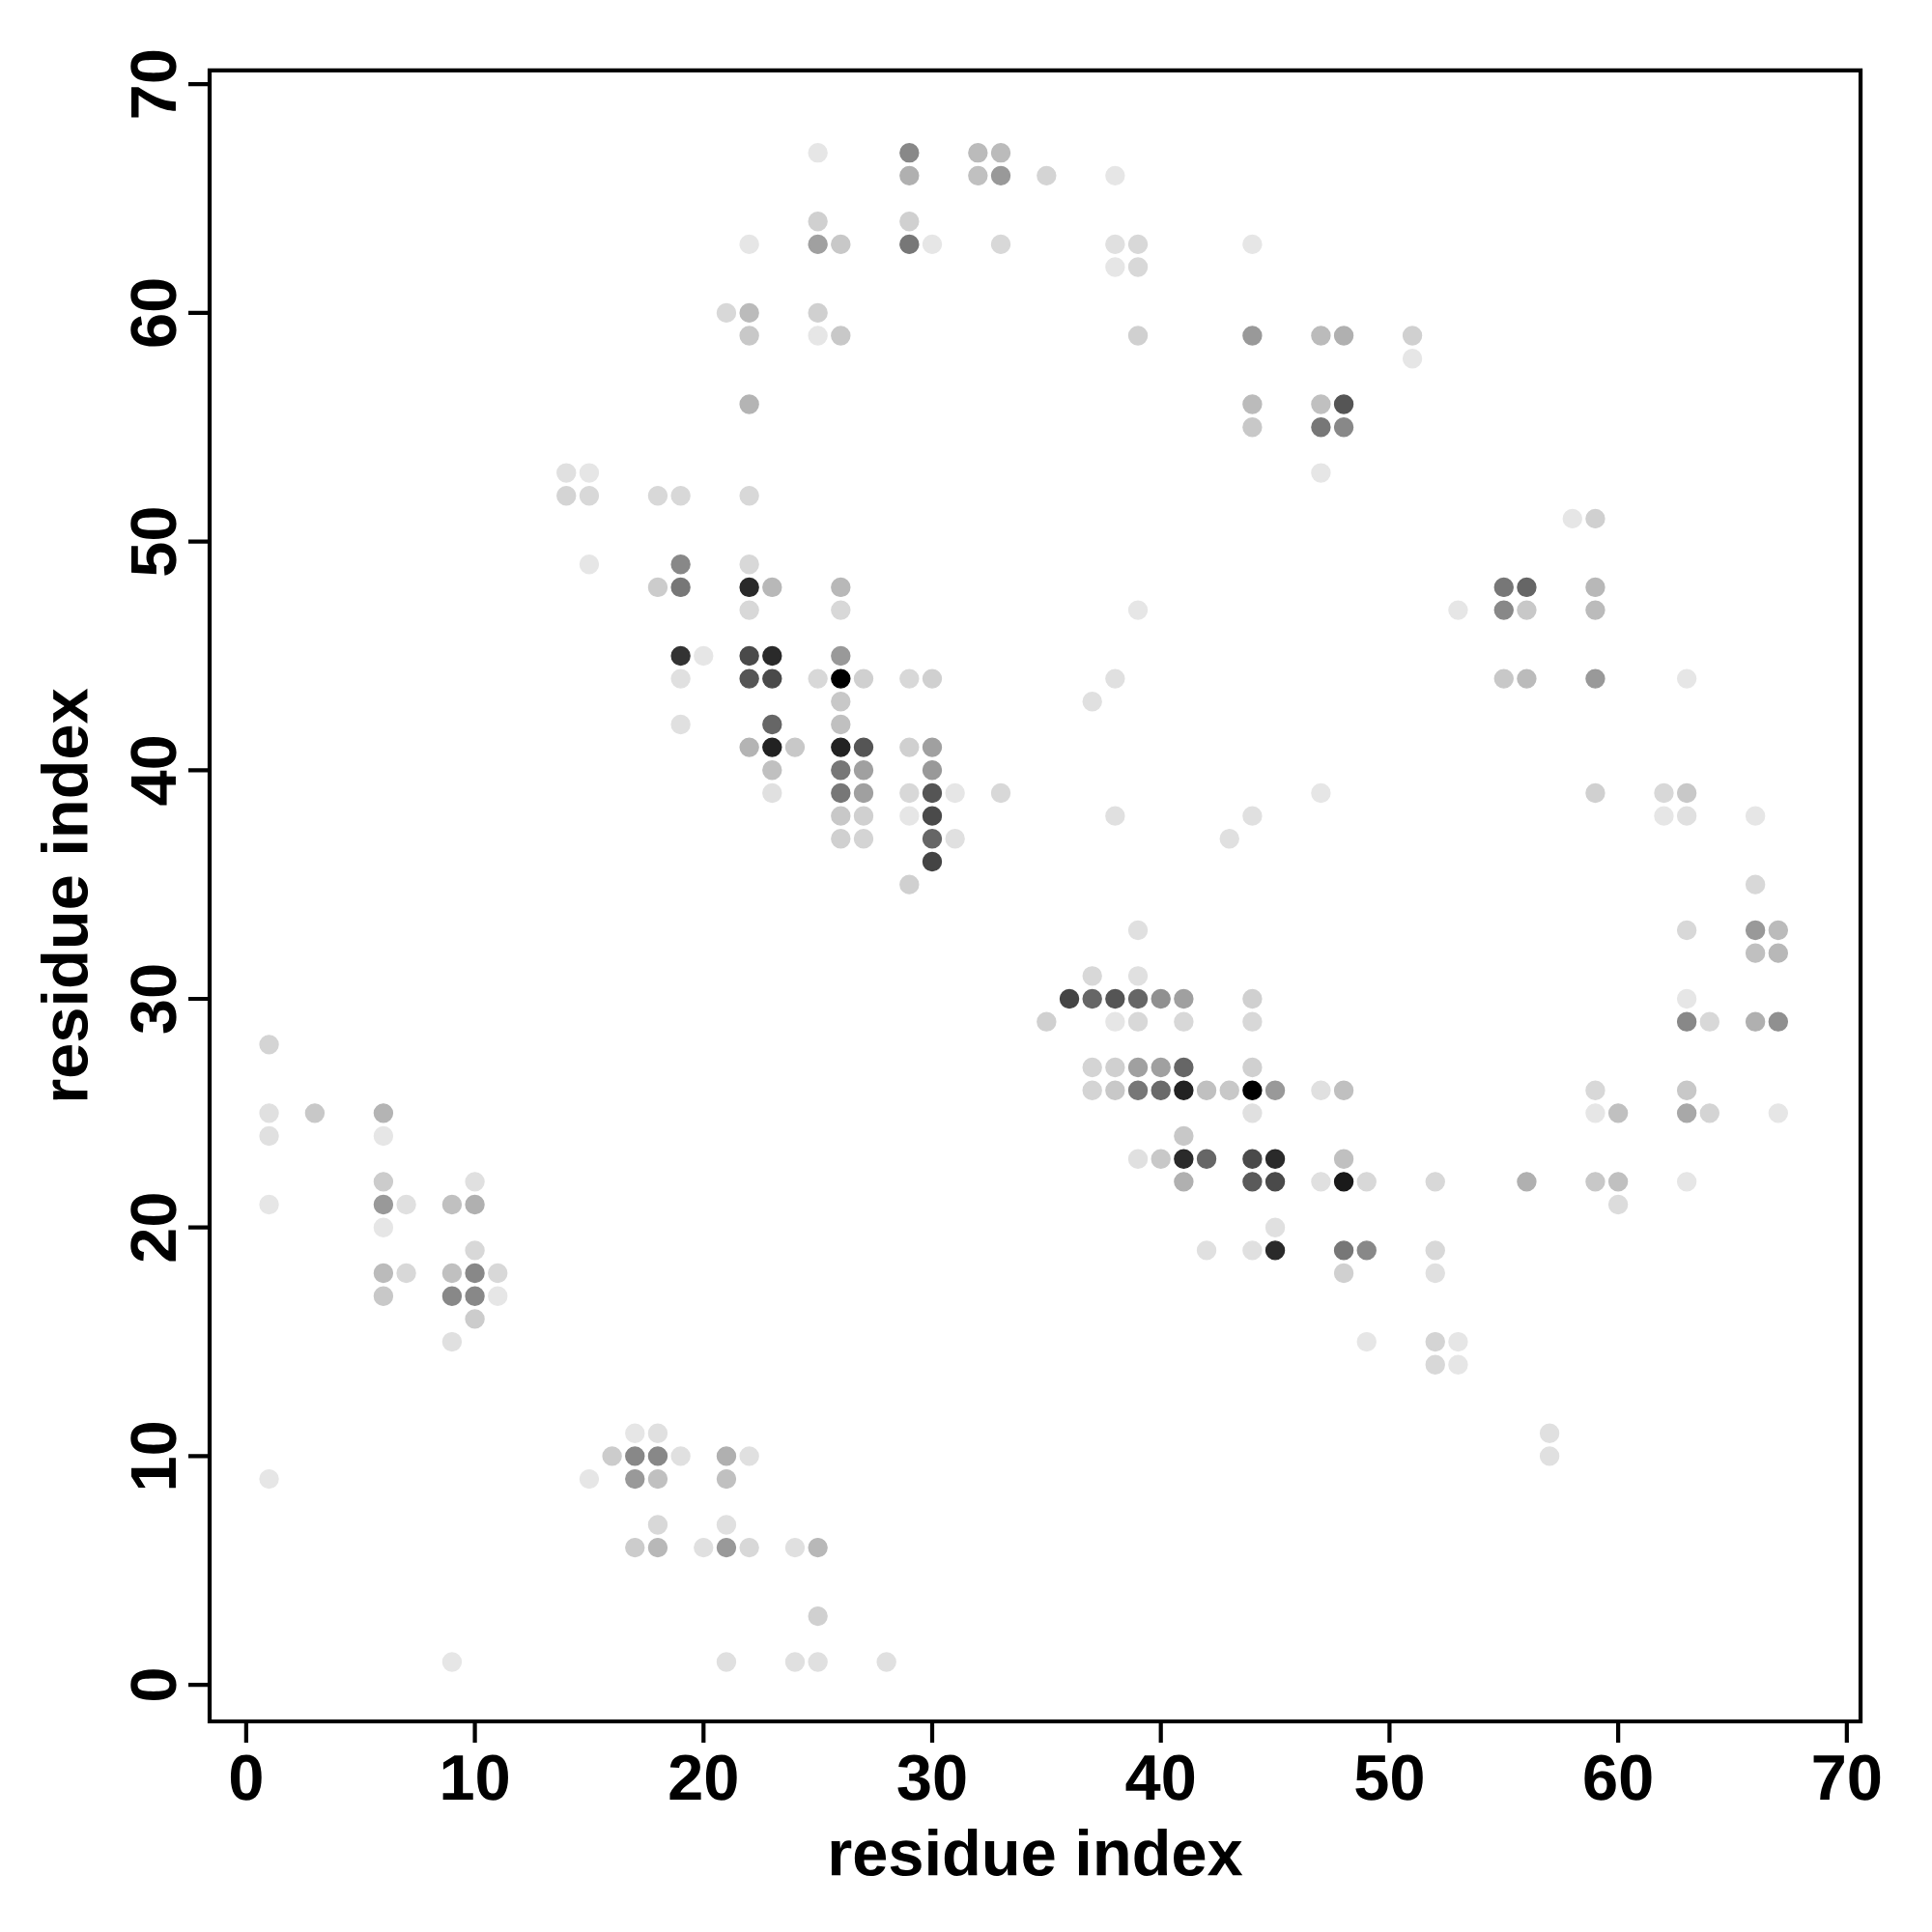 The image size is (1932, 1932). Describe the element at coordinates (153, 313) in the screenshot. I see `y-tick-label: 60` at that location.